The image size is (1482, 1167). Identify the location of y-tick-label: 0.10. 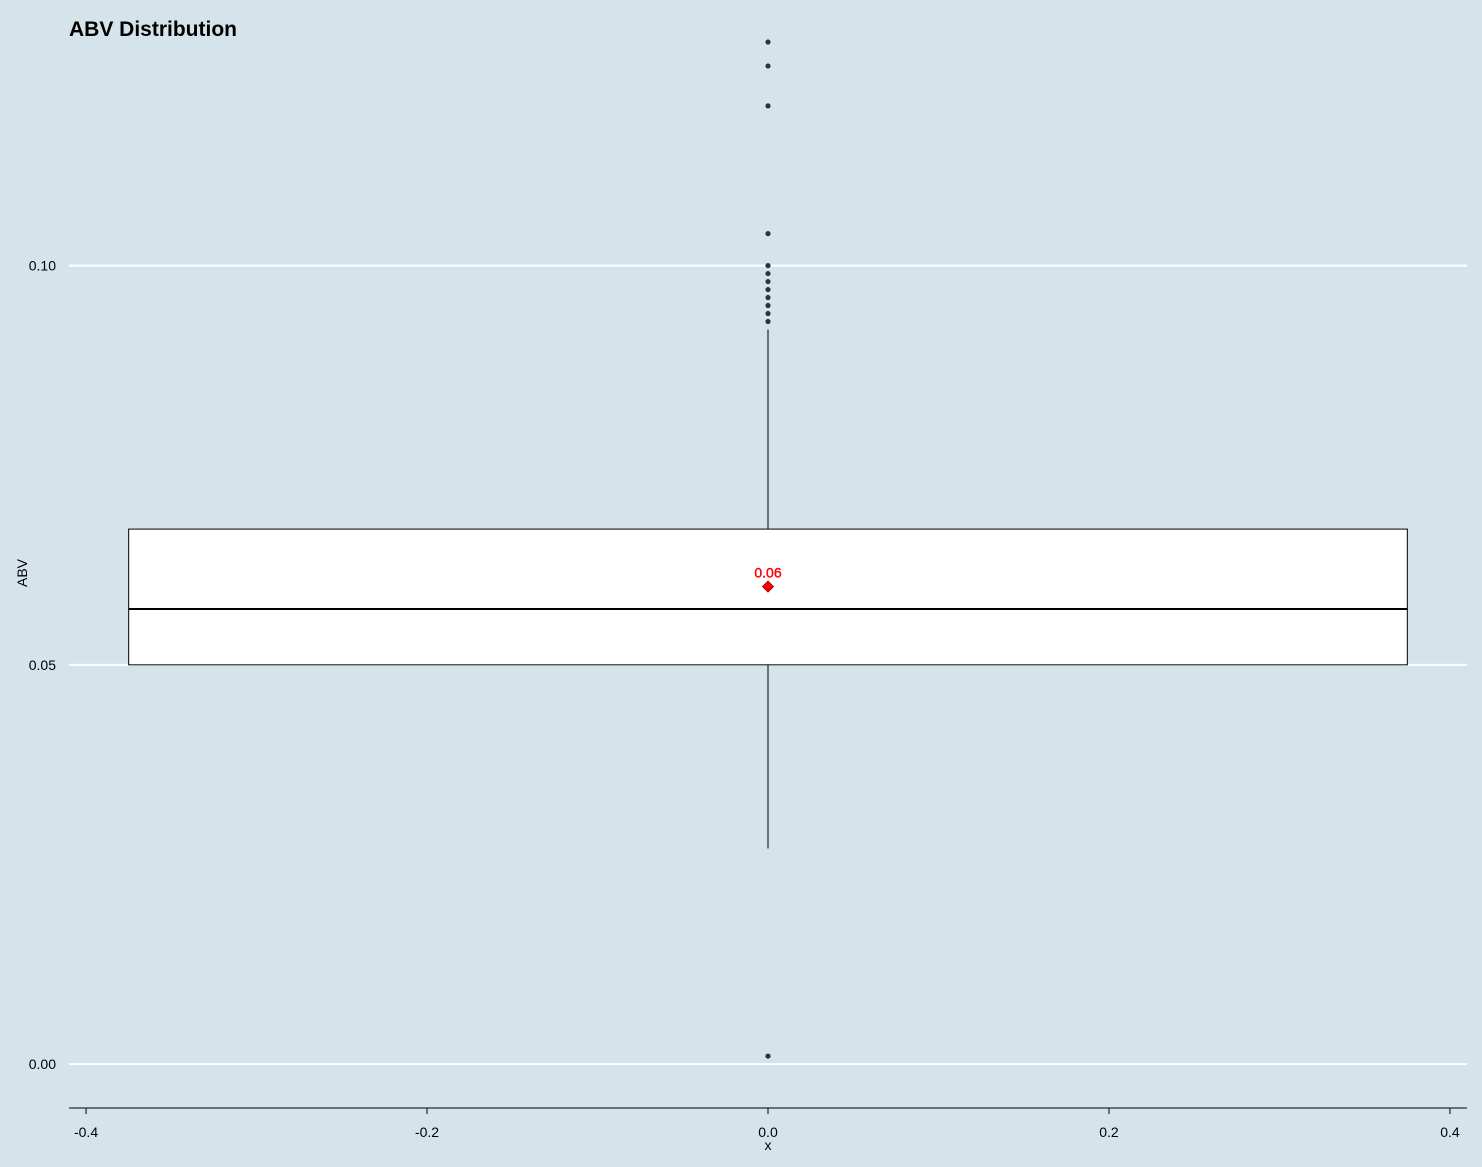
(42, 266).